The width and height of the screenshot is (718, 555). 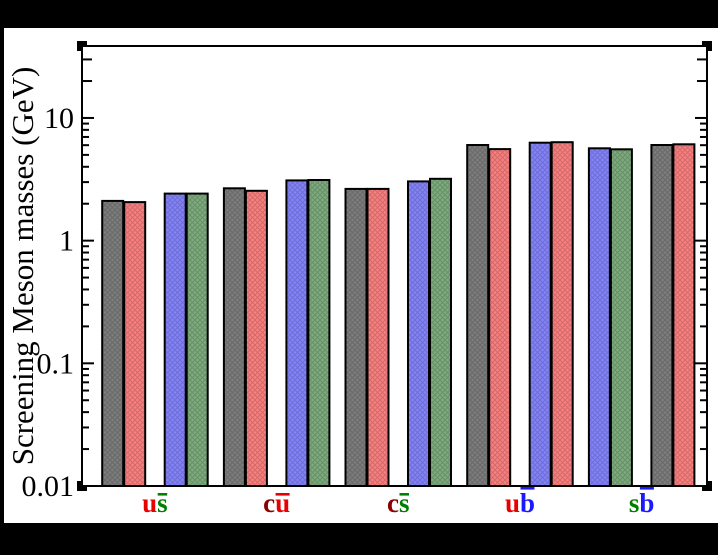 I want to click on overbar-cs, so click(x=404, y=494).